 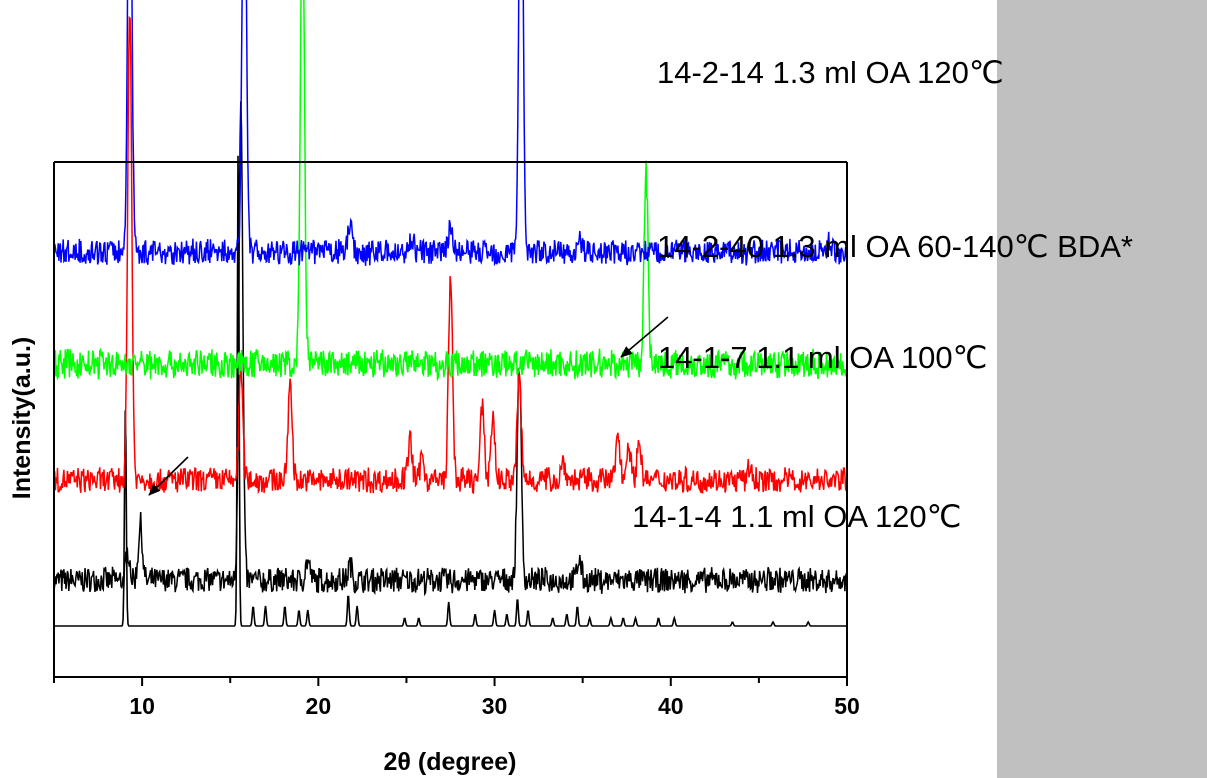 What do you see at coordinates (22, 418) in the screenshot?
I see `y-axis-title: Intensity(a.u.)` at bounding box center [22, 418].